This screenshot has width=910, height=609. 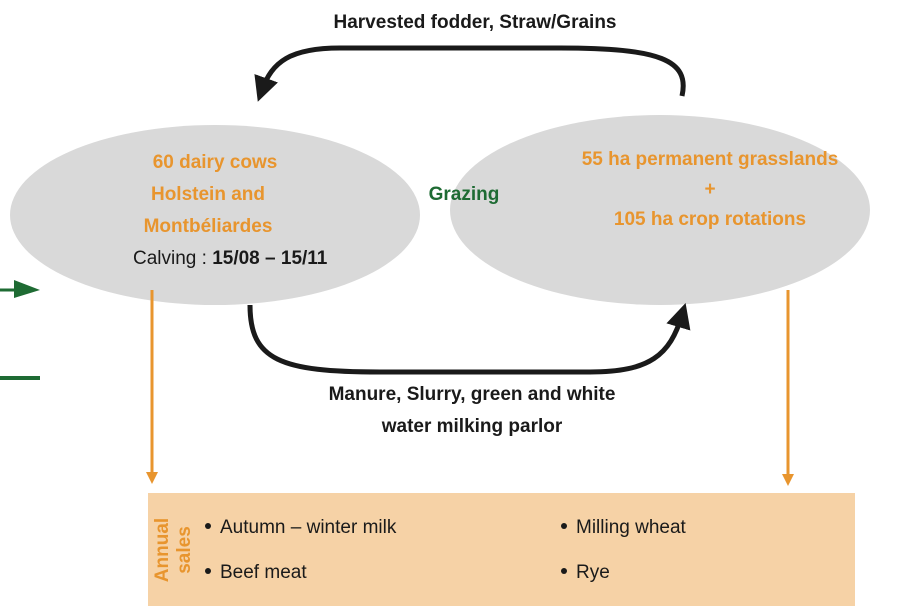 I want to click on land-line: 105 ha crop rotations, so click(x=710, y=219).